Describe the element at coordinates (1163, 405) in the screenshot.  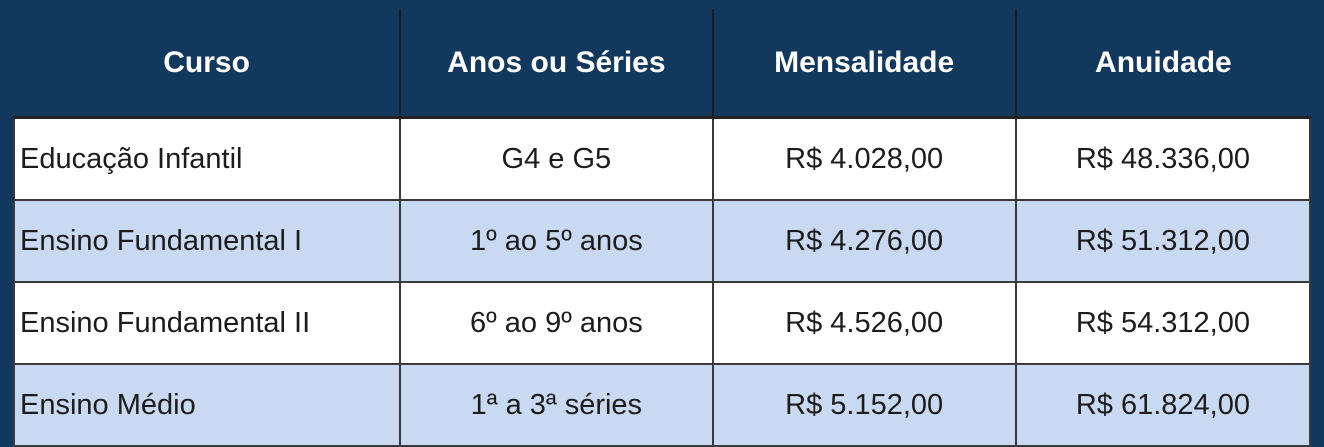
I see `cell-anuidade: R$ 61.824,00` at that location.